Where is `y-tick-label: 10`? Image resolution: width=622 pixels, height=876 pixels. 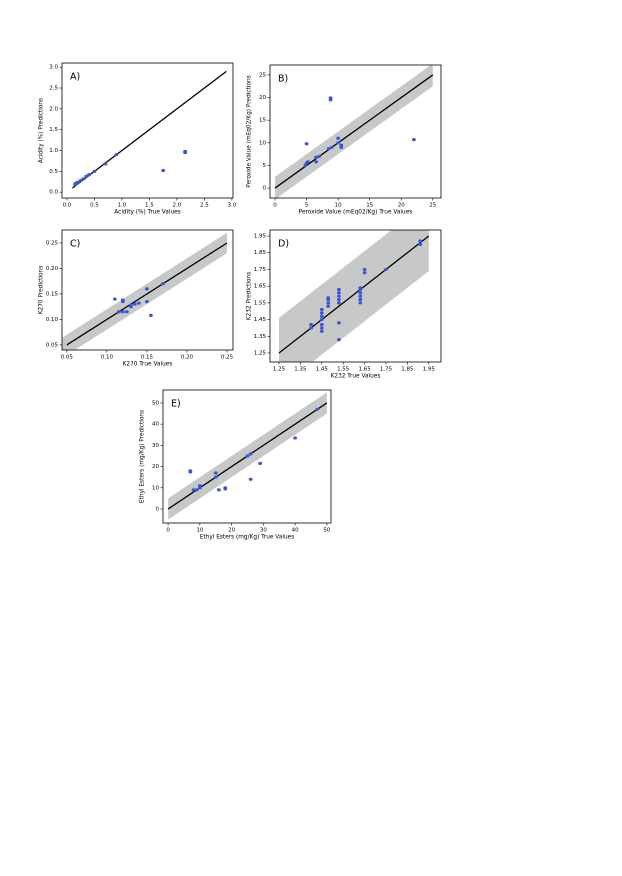 y-tick-label: 10 is located at coordinates (155, 488).